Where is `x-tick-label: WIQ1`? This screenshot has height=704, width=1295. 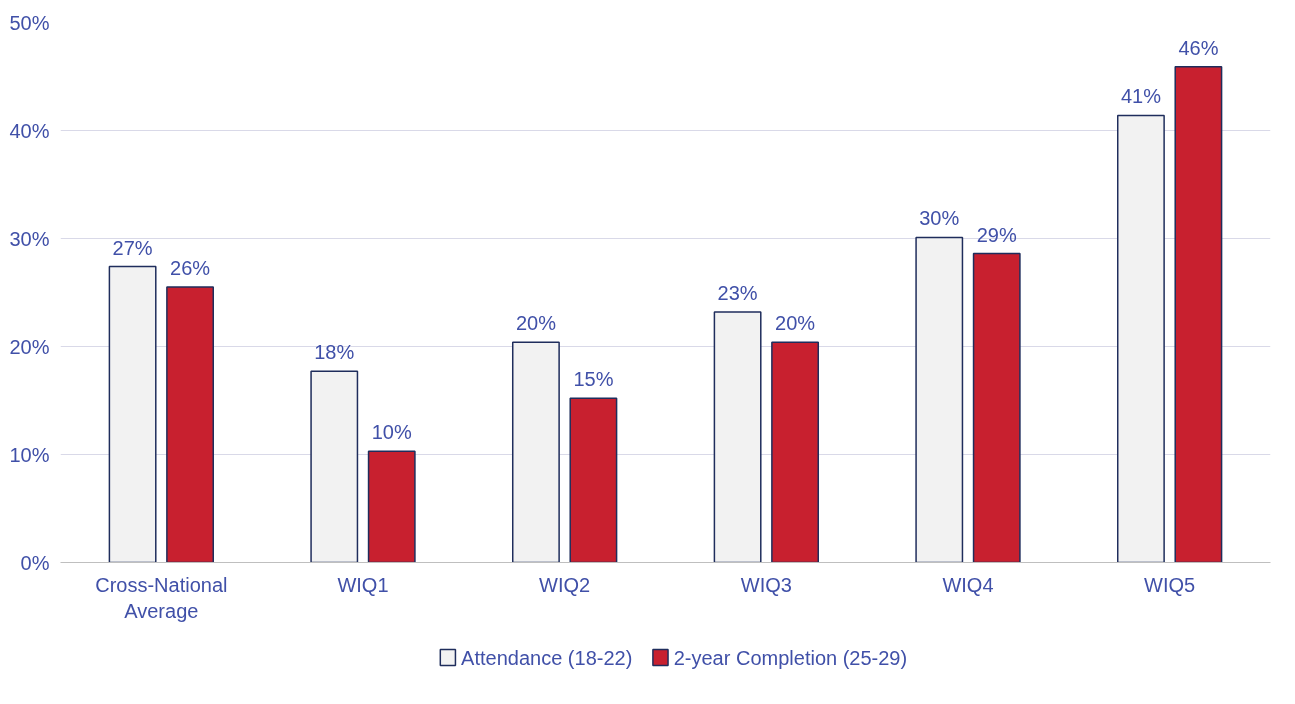
x-tick-label: WIQ1 is located at coordinates (363, 584).